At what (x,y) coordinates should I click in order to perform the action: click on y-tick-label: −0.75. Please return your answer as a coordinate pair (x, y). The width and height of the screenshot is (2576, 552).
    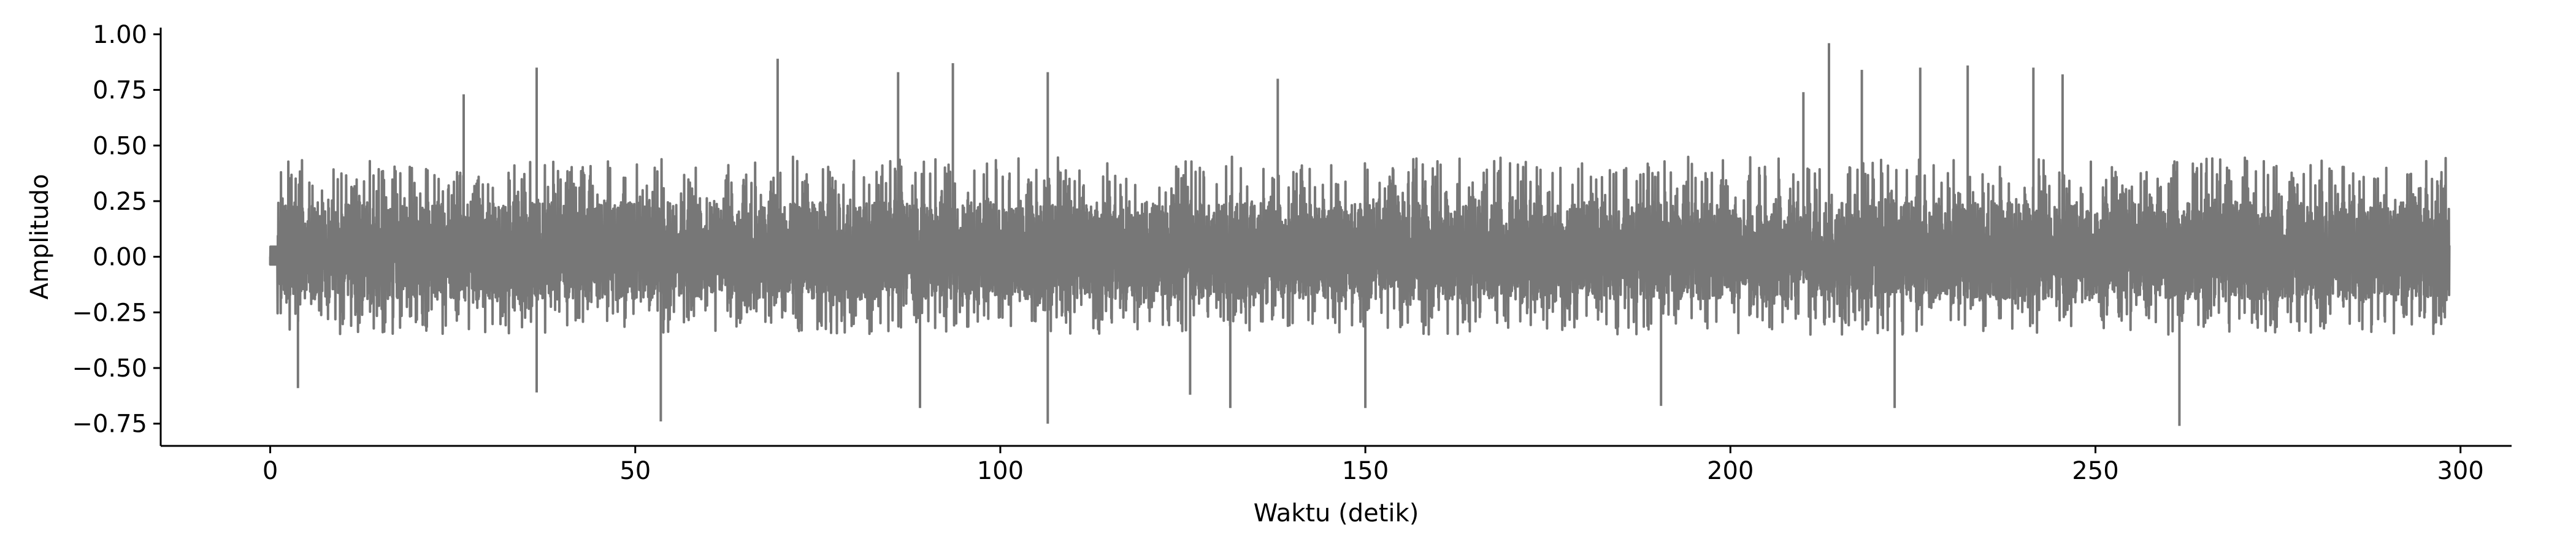
    Looking at the image, I should click on (109, 424).